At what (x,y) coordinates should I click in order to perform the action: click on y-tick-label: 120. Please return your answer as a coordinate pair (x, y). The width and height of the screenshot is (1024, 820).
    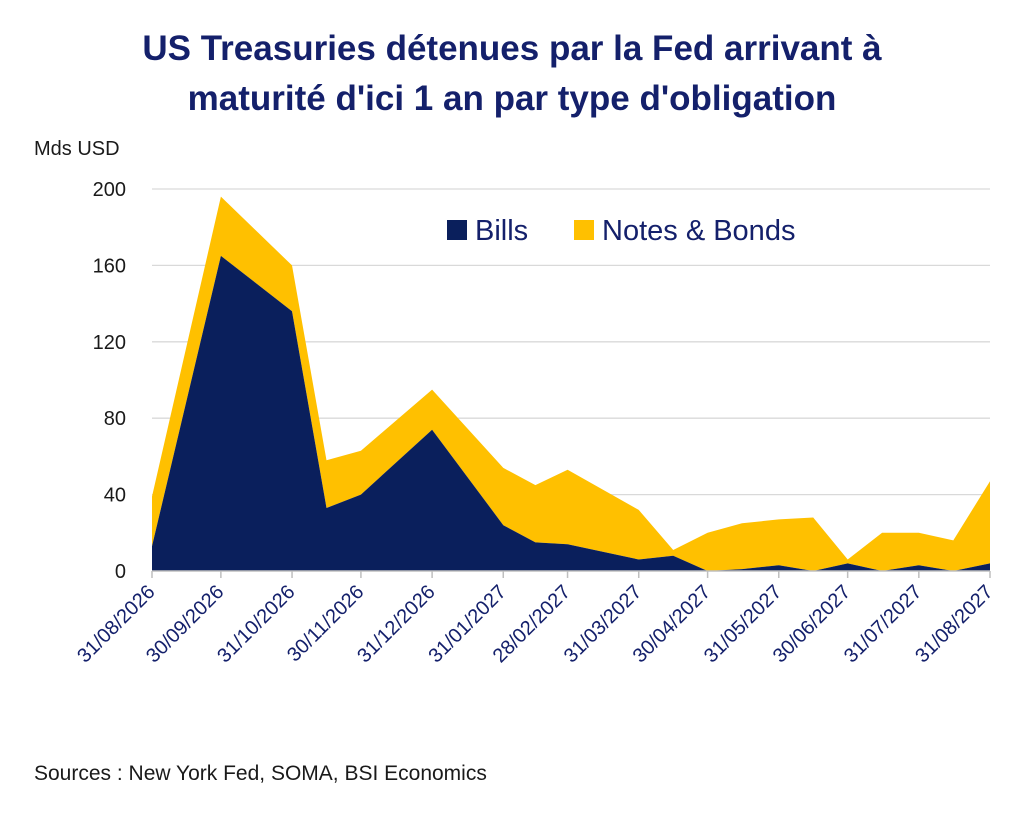
    Looking at the image, I should click on (109, 343).